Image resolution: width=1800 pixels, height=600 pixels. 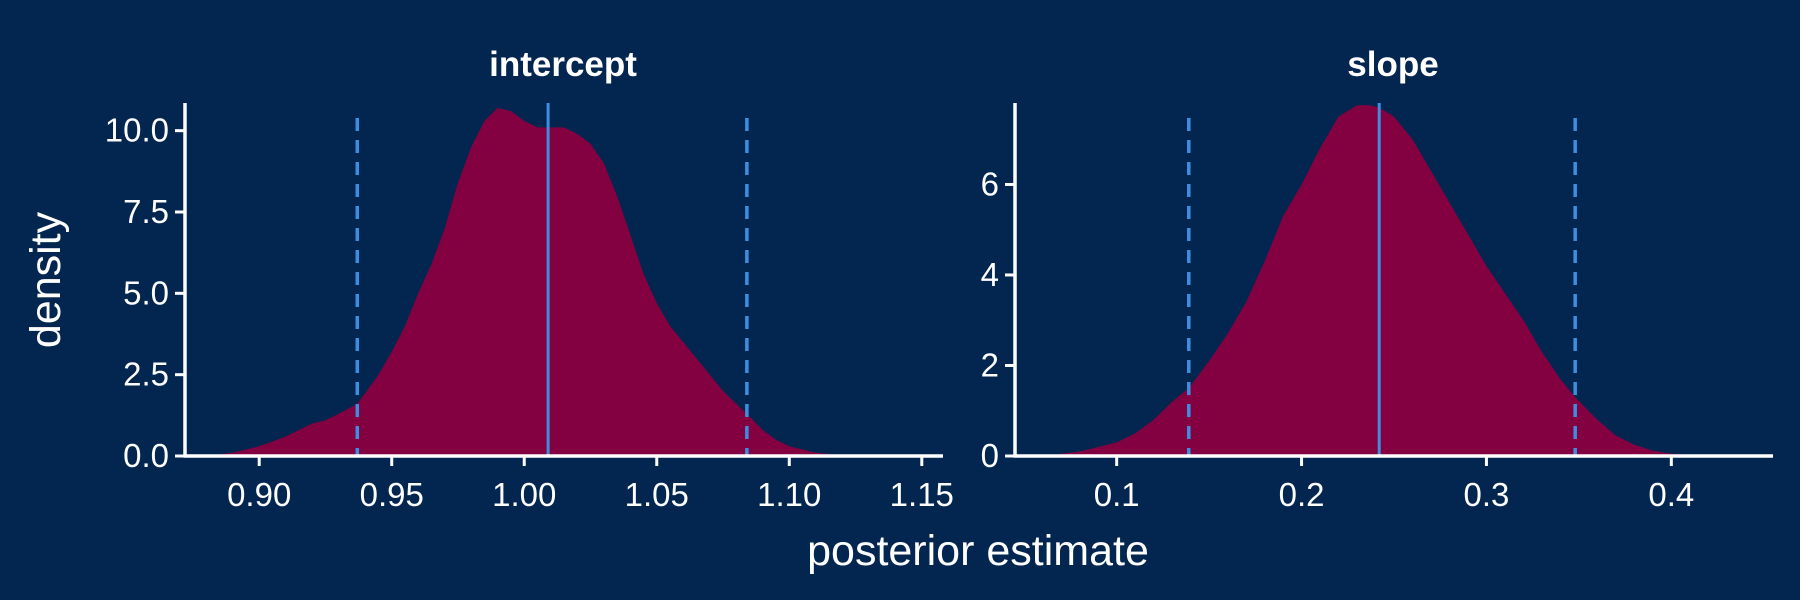 I want to click on x-tick-label: 0.90, so click(x=259, y=494).